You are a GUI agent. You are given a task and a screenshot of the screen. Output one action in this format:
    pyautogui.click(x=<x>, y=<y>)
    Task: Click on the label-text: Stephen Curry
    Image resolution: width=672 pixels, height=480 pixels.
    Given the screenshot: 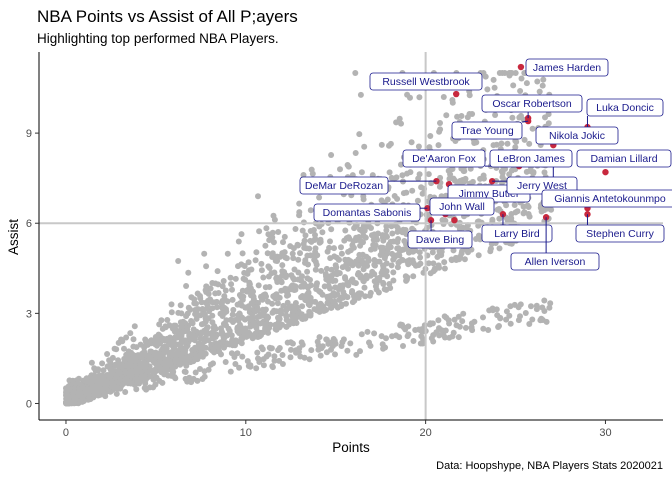 What is the action you would take?
    pyautogui.click(x=620, y=234)
    